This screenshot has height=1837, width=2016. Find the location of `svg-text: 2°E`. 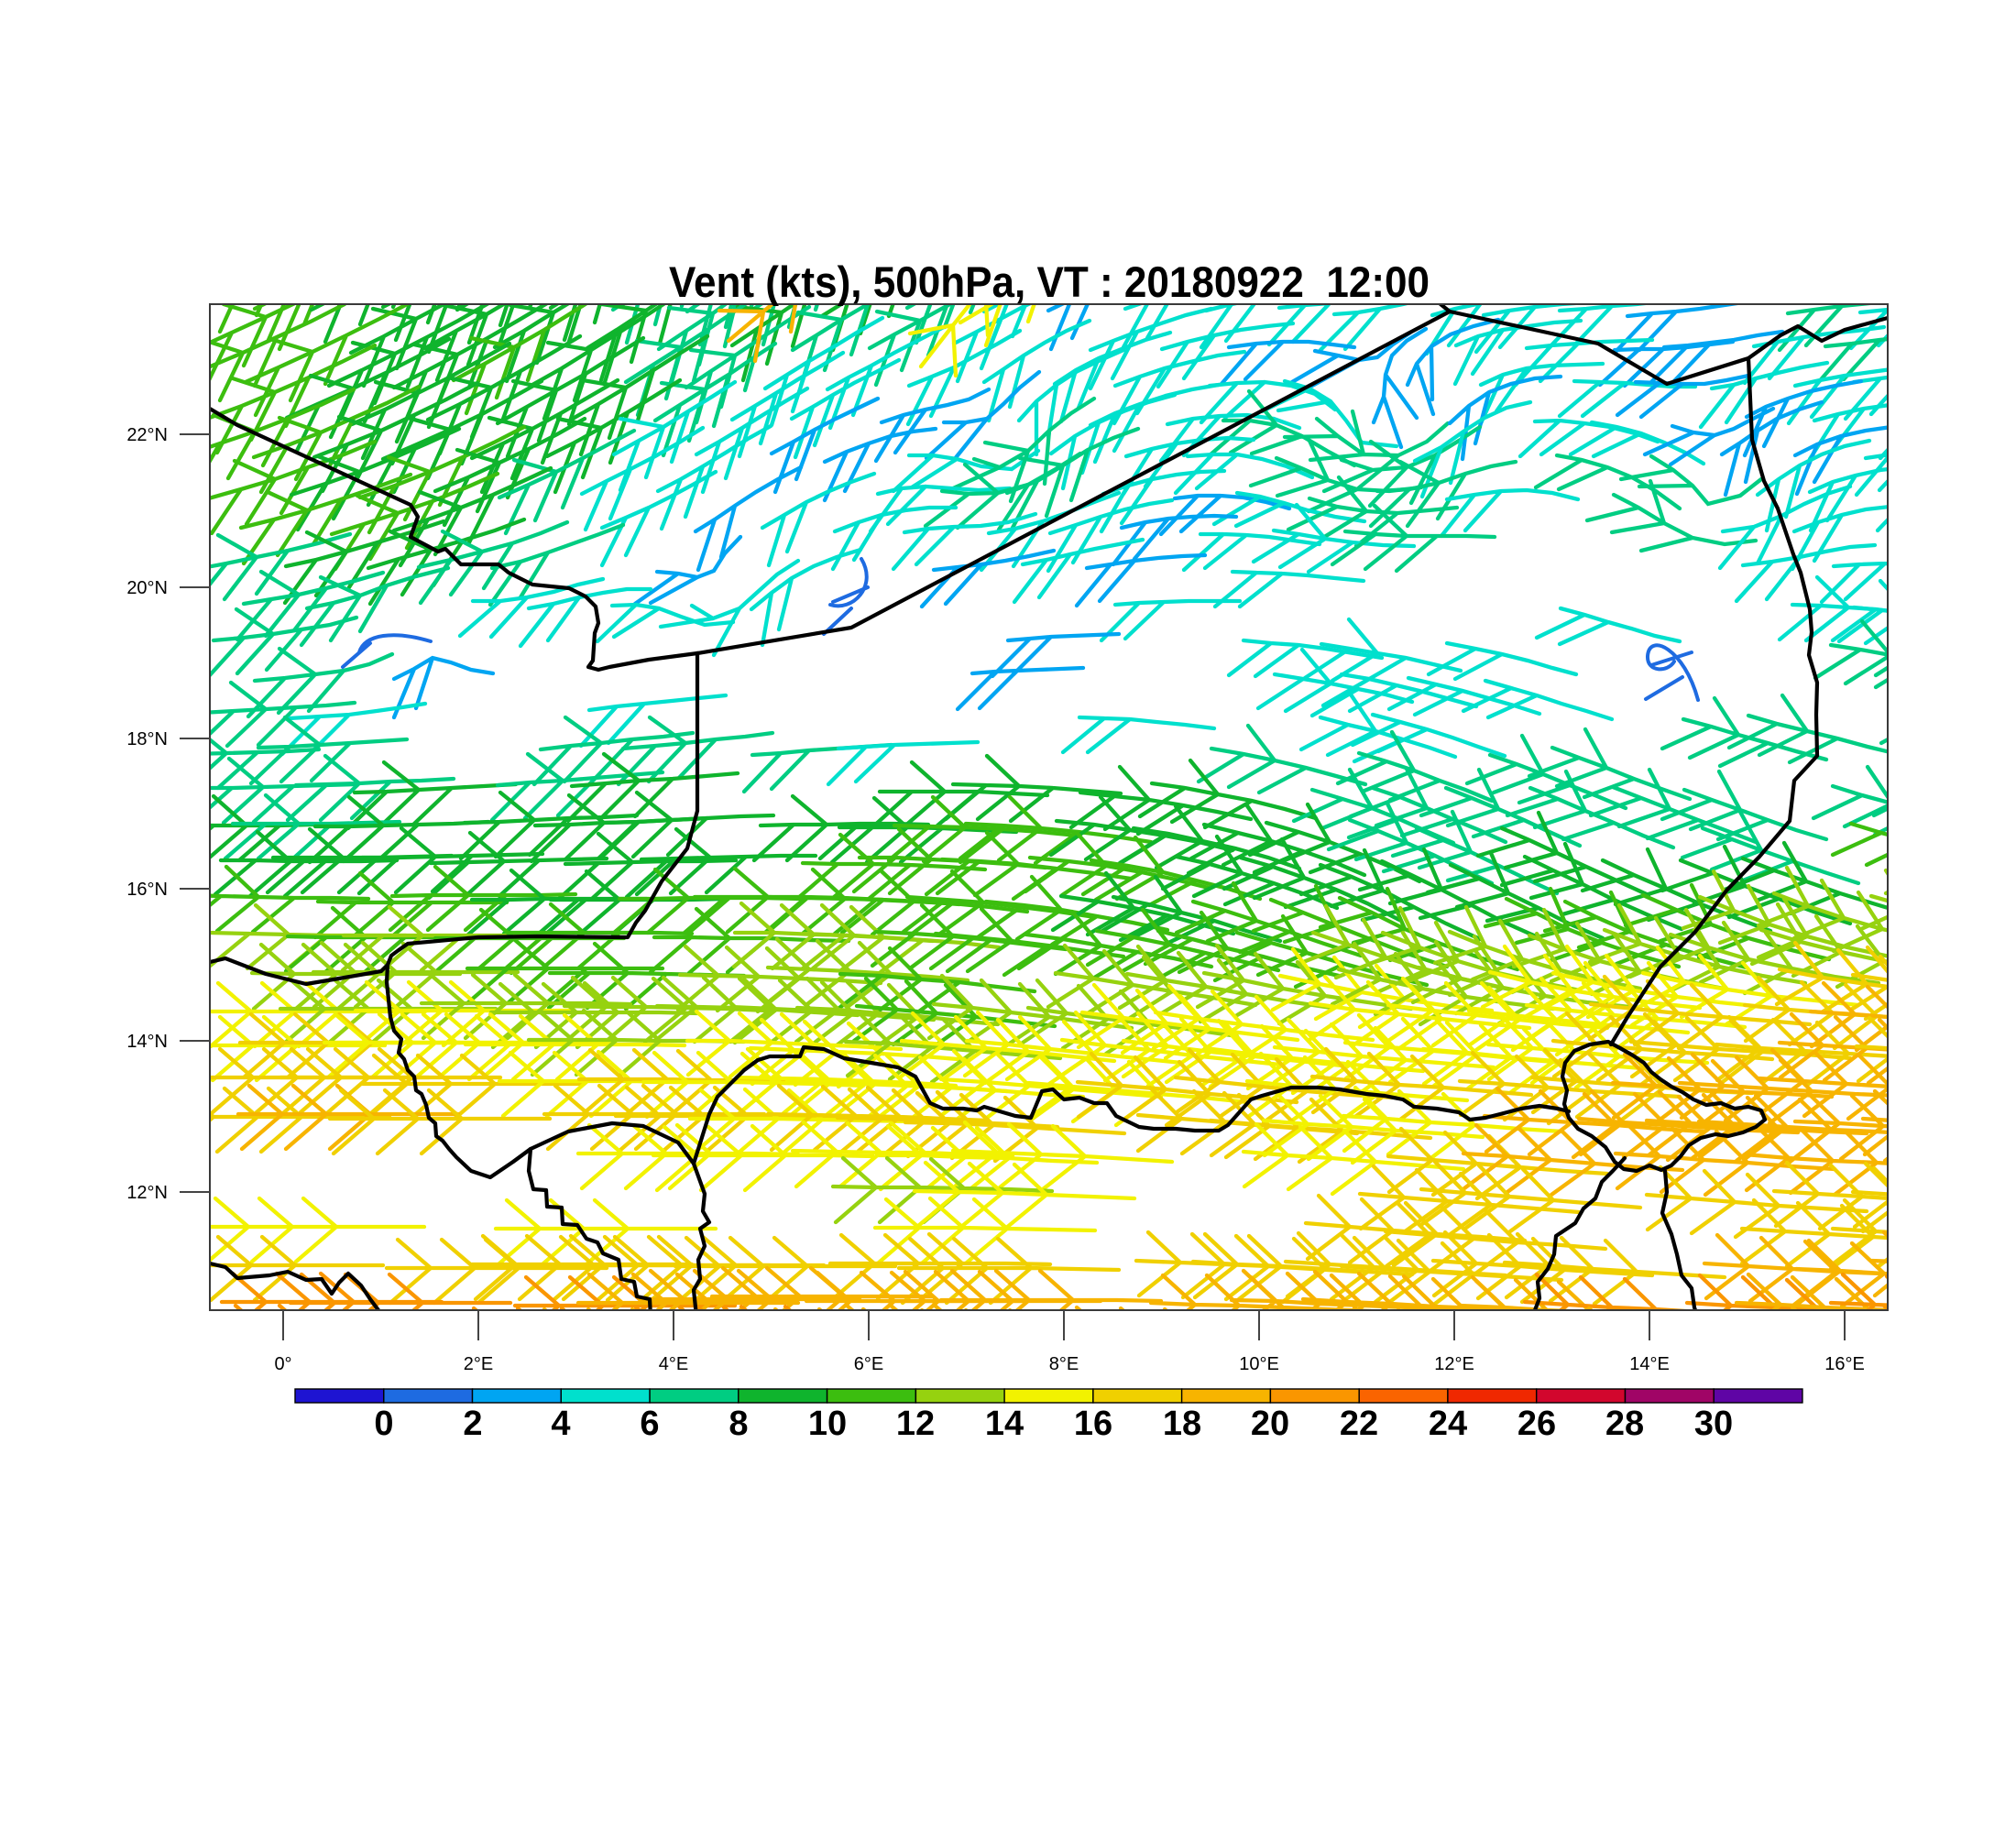

svg-text: 2°E is located at coordinates (478, 1364).